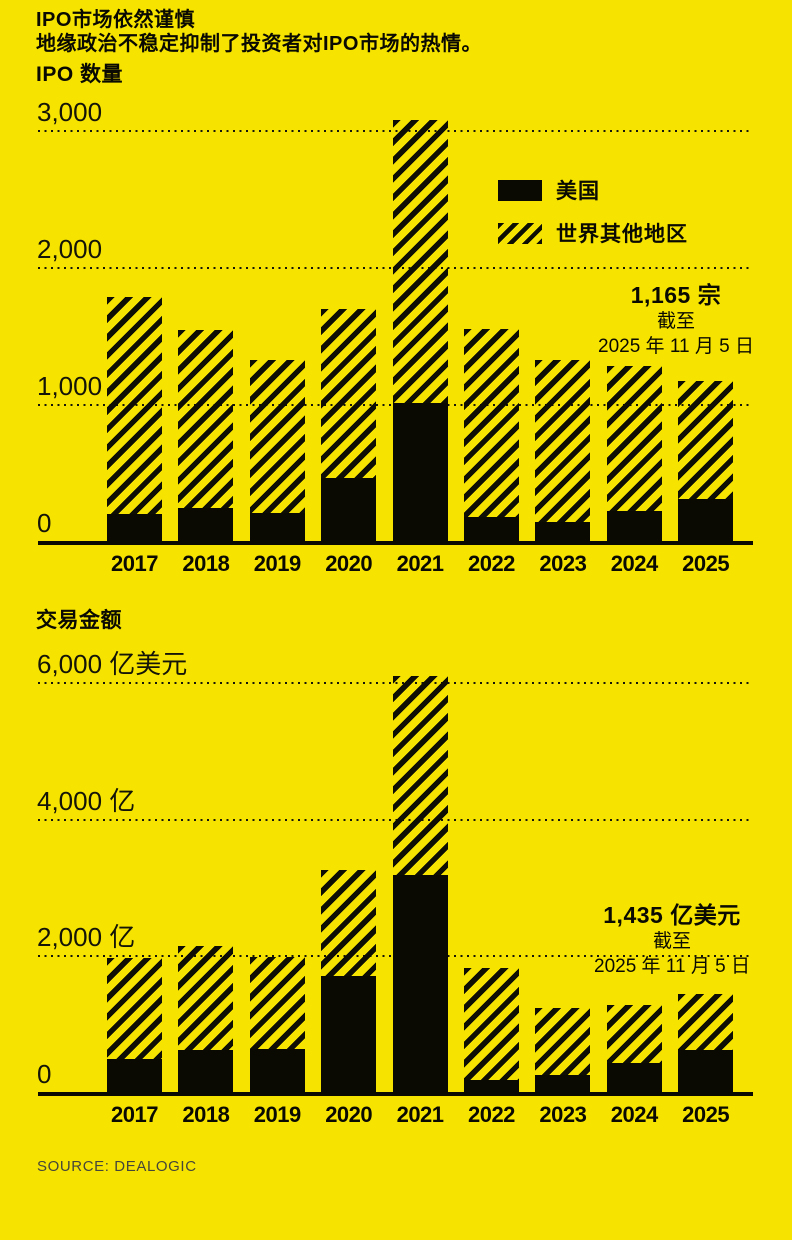 This screenshot has width=792, height=1240. Describe the element at coordinates (622, 234) in the screenshot. I see `legend-label-rest-of-world: 世界其他地区` at that location.